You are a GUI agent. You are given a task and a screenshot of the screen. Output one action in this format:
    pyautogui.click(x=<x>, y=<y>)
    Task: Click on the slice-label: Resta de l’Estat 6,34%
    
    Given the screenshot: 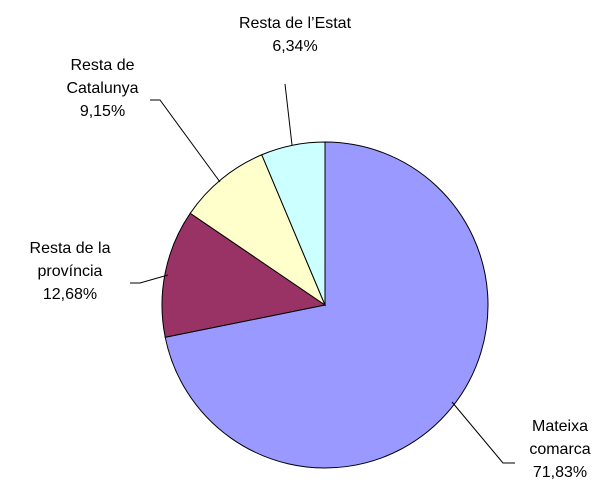 What is the action you would take?
    pyautogui.click(x=295, y=35)
    